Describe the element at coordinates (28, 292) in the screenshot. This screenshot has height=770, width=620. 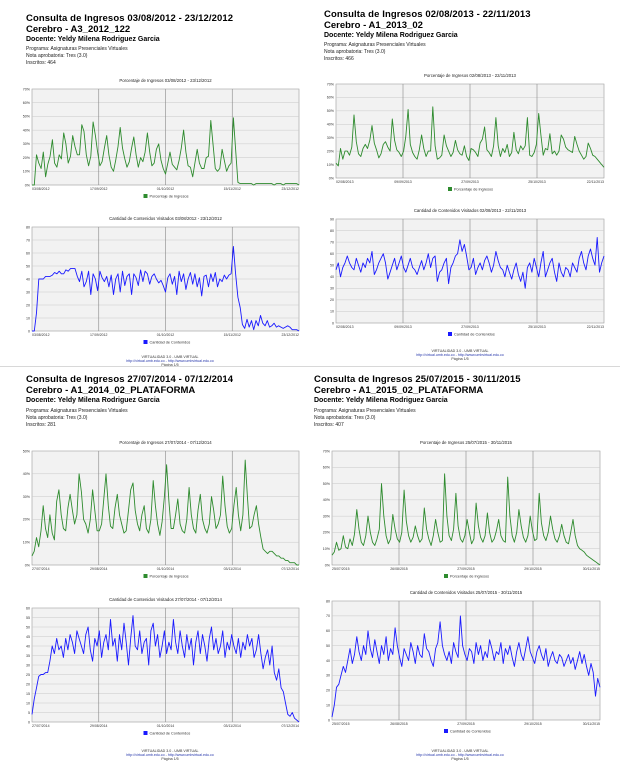
I see `y-tick-label: 30` at that location.